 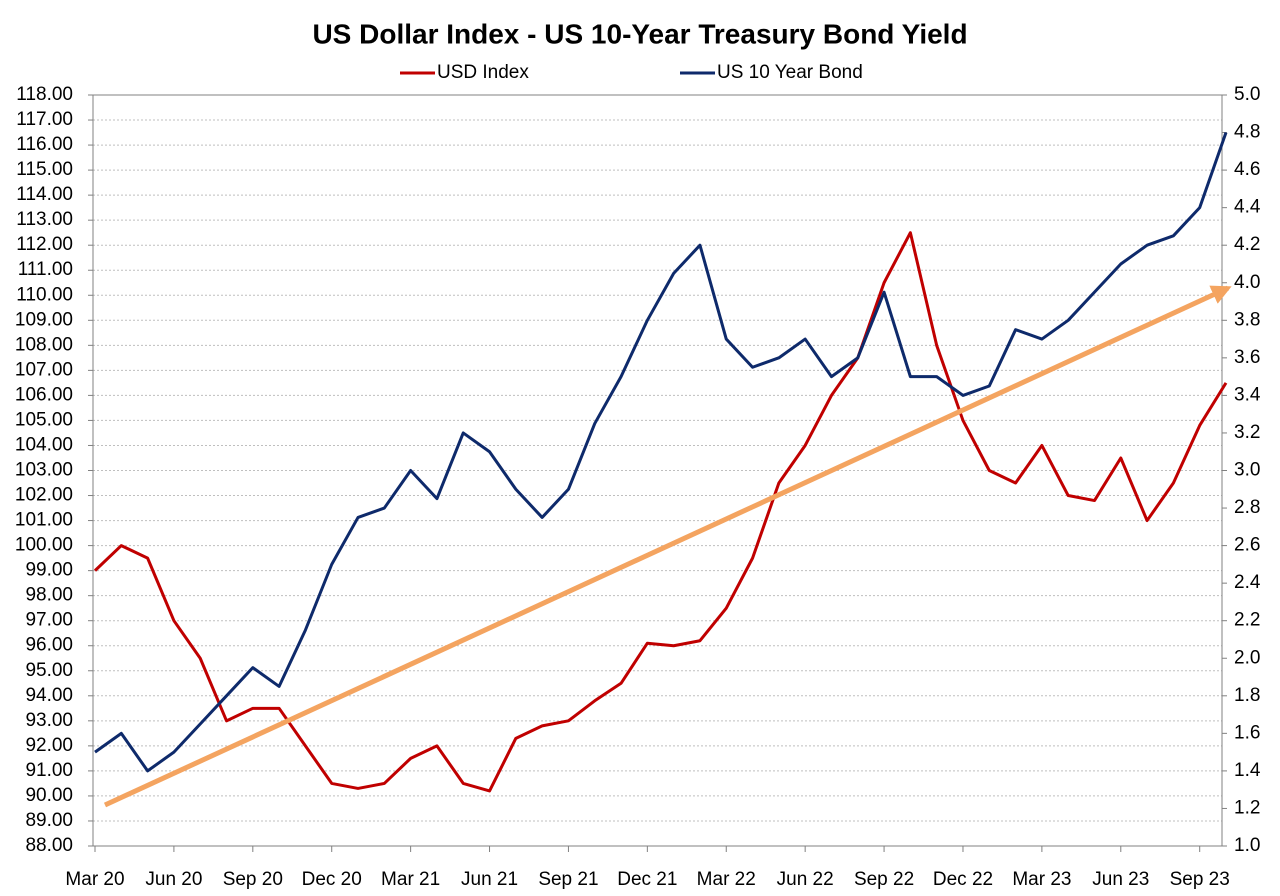 I want to click on y2-tick-label: 2.4, so click(x=1247, y=582).